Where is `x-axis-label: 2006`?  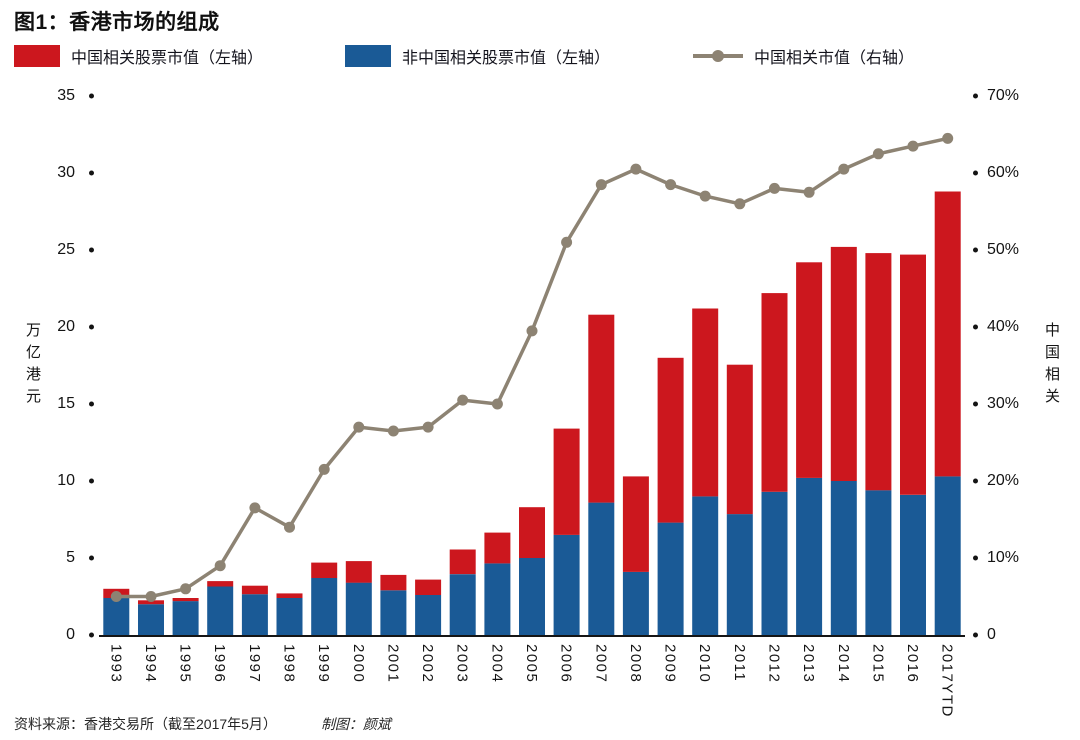 x-axis-label: 2006 is located at coordinates (566, 664).